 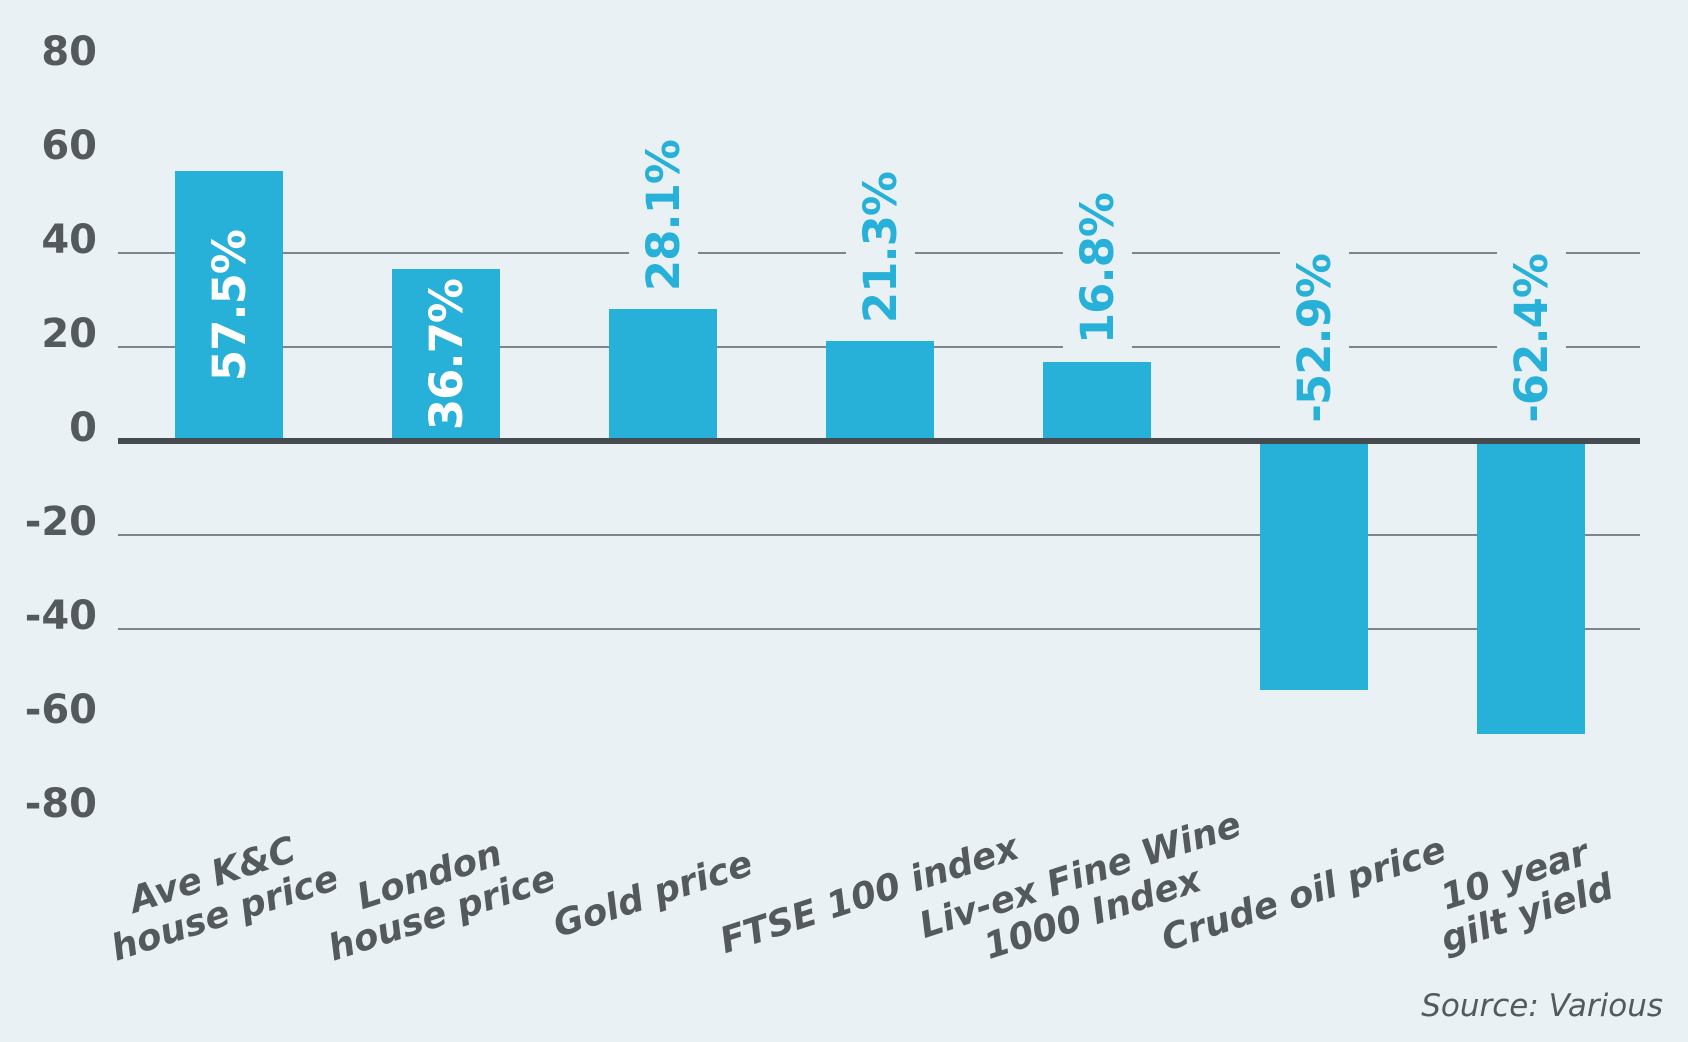 What do you see at coordinates (60, 710) in the screenshot?
I see `y-tick-label: -60` at bounding box center [60, 710].